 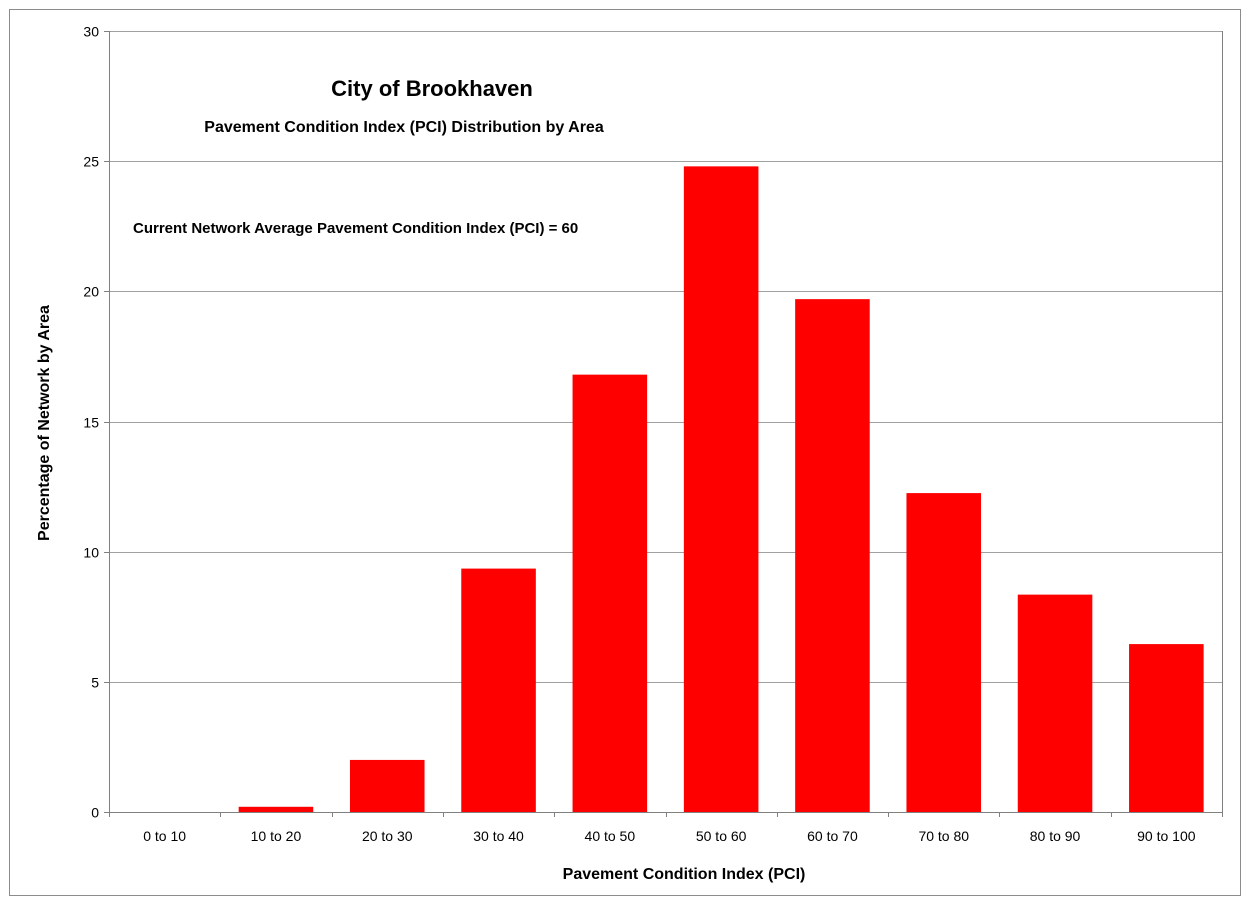 What do you see at coordinates (1055, 836) in the screenshot?
I see `x-tick-label: 80 to 90` at bounding box center [1055, 836].